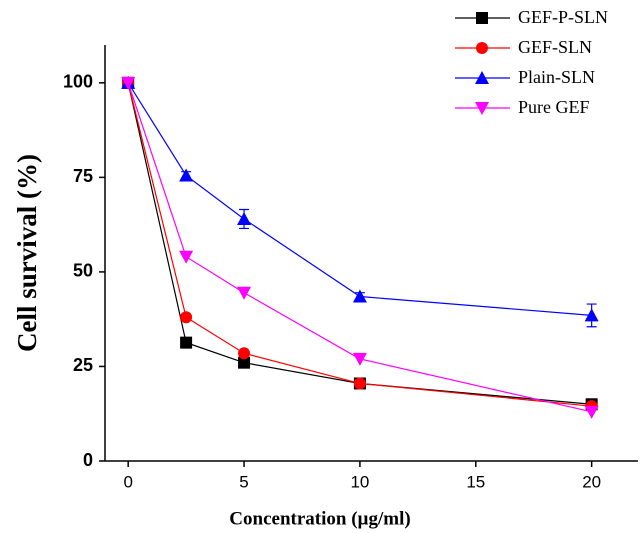  Describe the element at coordinates (127, 481) in the screenshot. I see `x-tick-label: 0` at that location.